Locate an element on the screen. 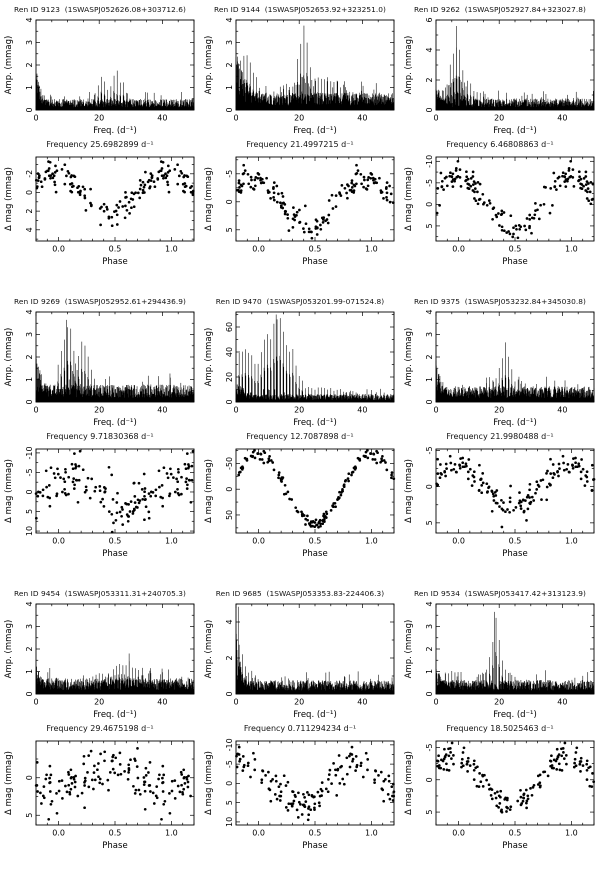 The image size is (600, 877). frequency-label: Frequency 21.9980488 d⁻¹ is located at coordinates (500, 436).